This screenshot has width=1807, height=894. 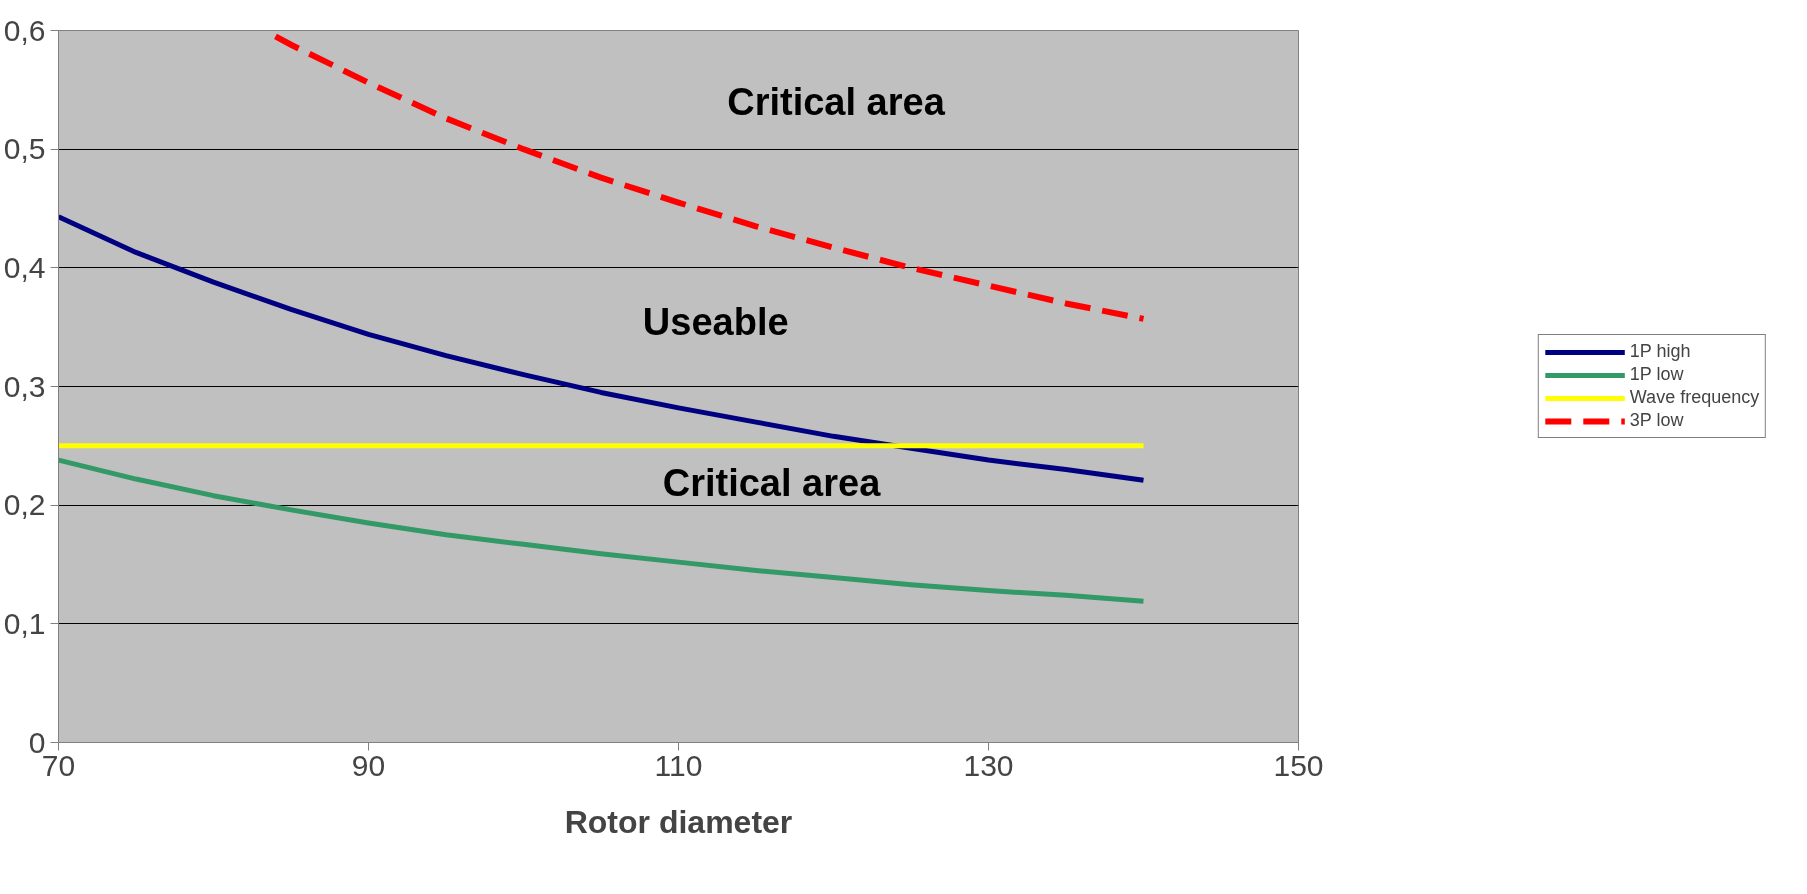 I want to click on legend-label: Wave frequency, so click(x=1694, y=397).